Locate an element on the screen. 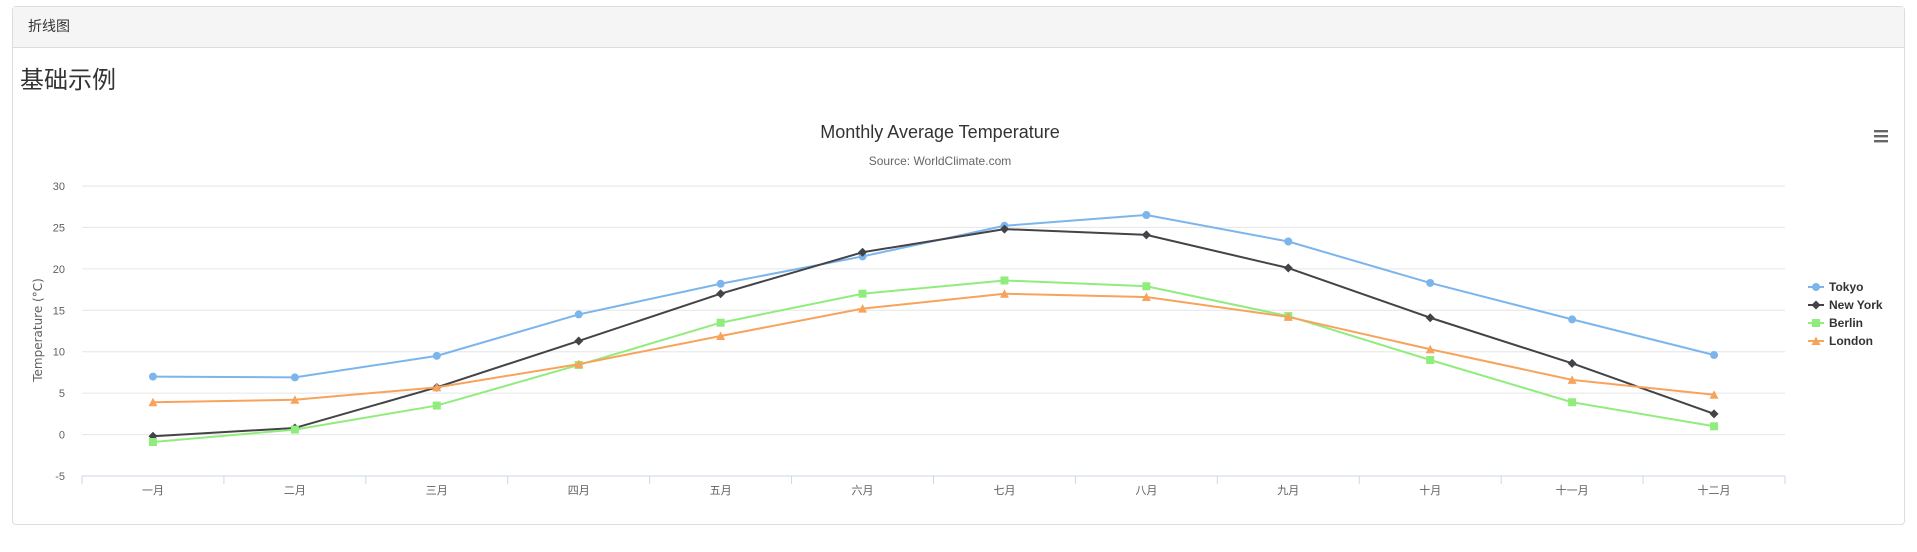 This screenshot has width=1917, height=552. chart-title: Monthly Average Temperature is located at coordinates (939, 132).